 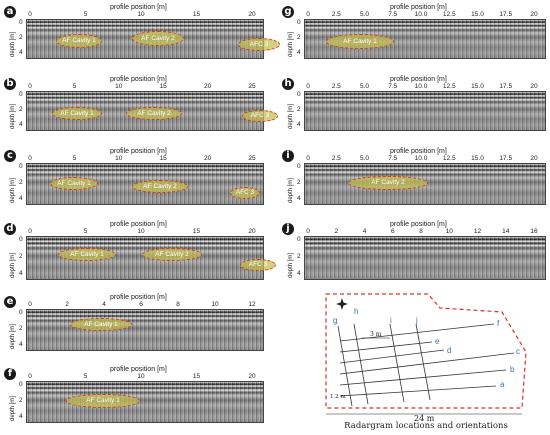 I want to click on x-tick-label: 7.5, so click(x=393, y=158).